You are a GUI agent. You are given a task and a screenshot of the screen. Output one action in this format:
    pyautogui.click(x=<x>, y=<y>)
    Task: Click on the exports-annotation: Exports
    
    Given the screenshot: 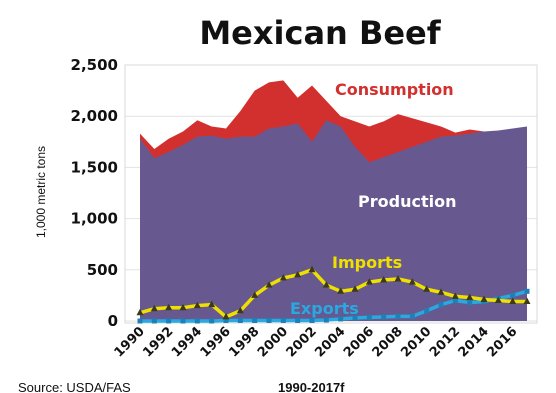 What is the action you would take?
    pyautogui.click(x=324, y=308)
    